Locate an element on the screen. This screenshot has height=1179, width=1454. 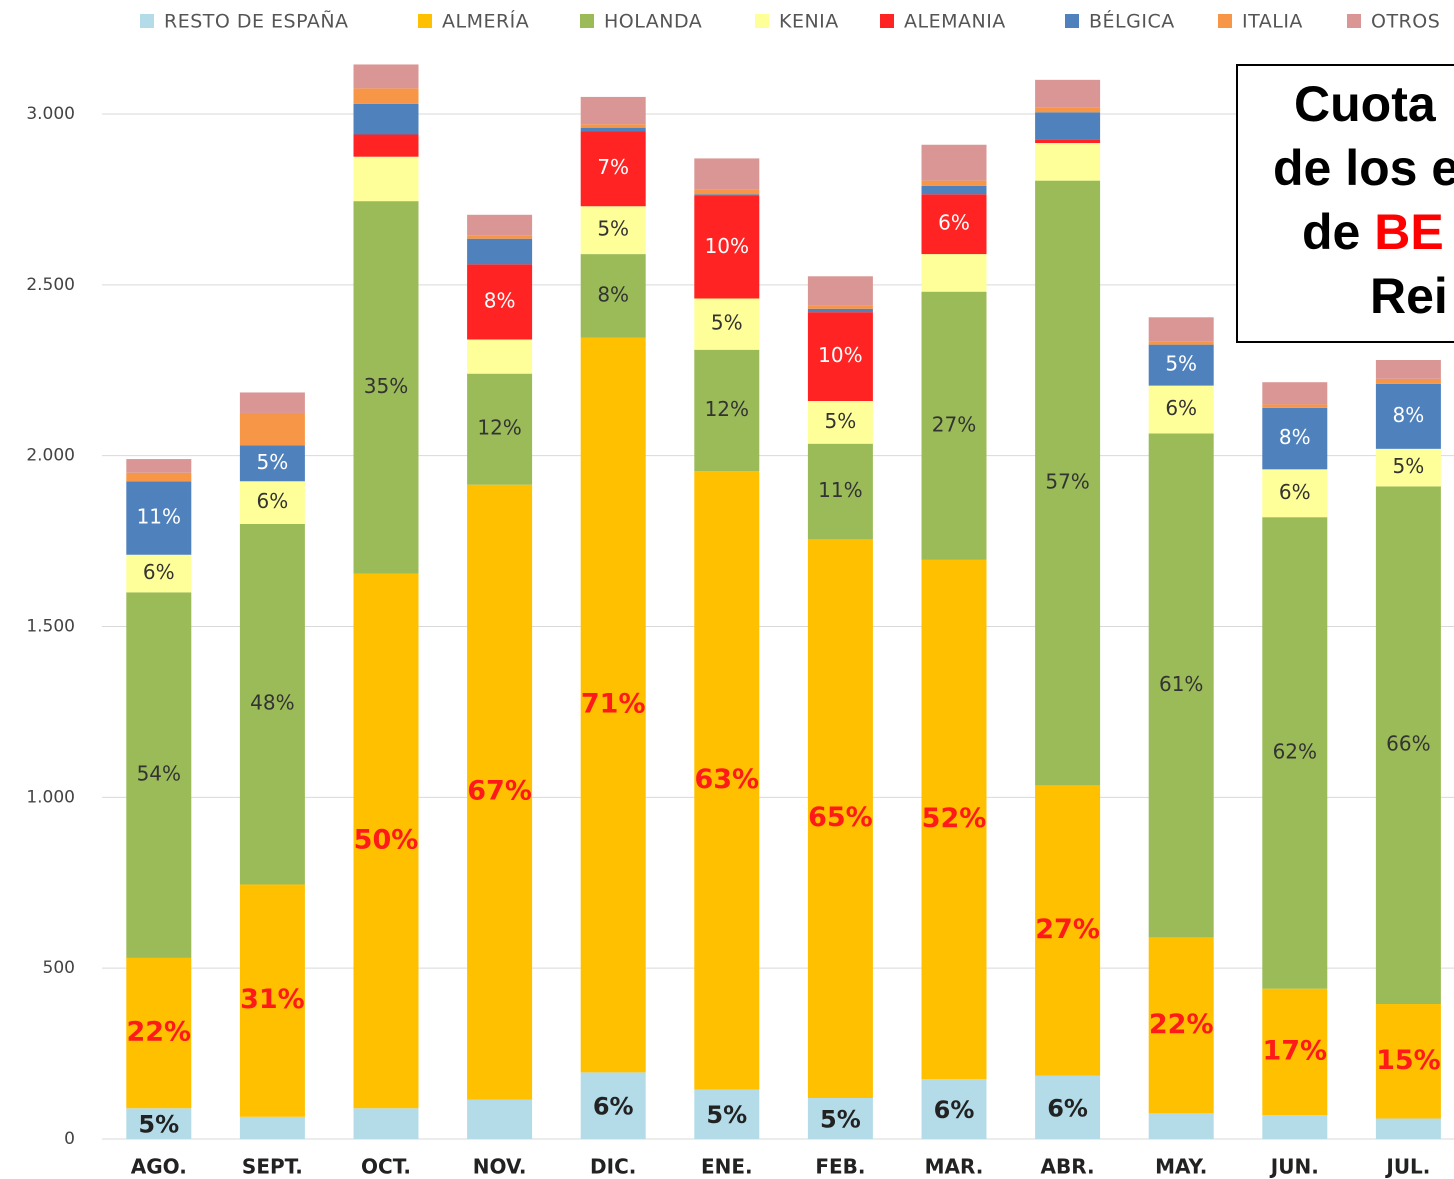
x-tick-label: NOV. is located at coordinates (500, 1167).